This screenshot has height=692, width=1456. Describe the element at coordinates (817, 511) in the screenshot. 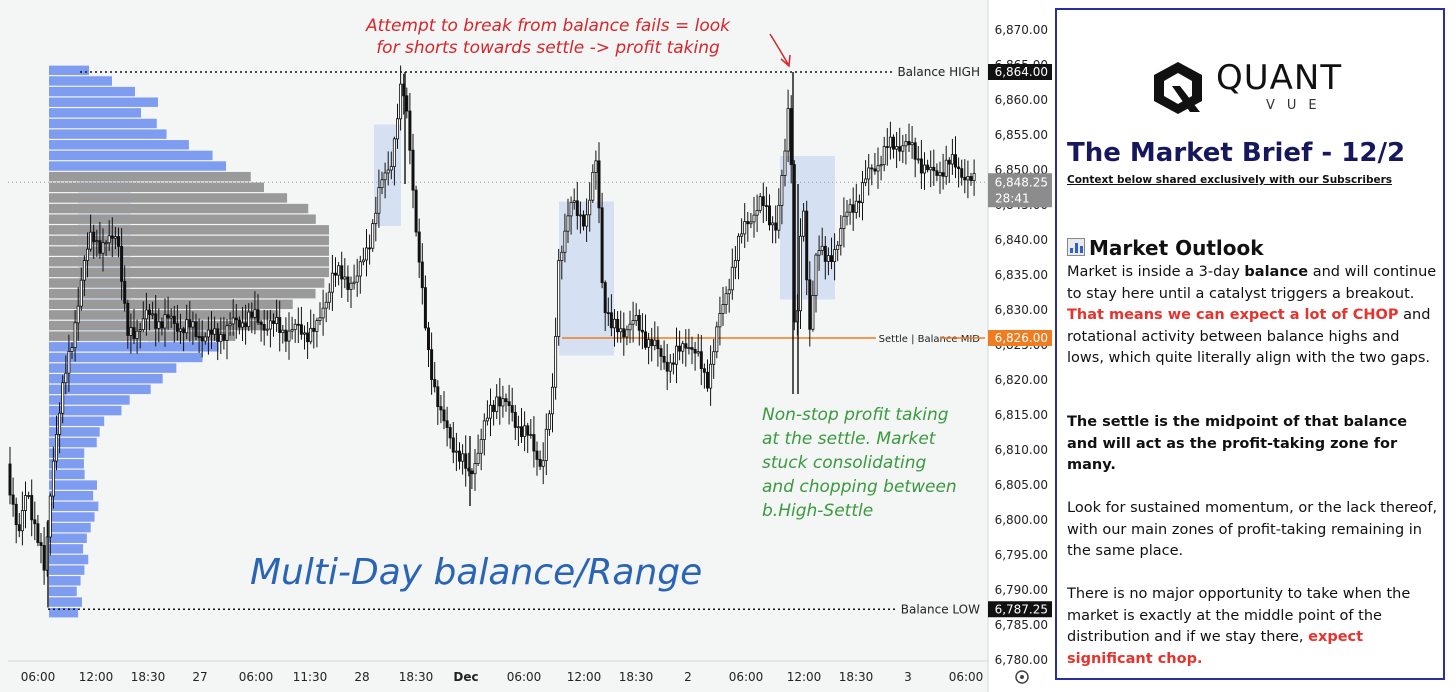

I see `annotation-settle-line: b.High-Settle` at that location.